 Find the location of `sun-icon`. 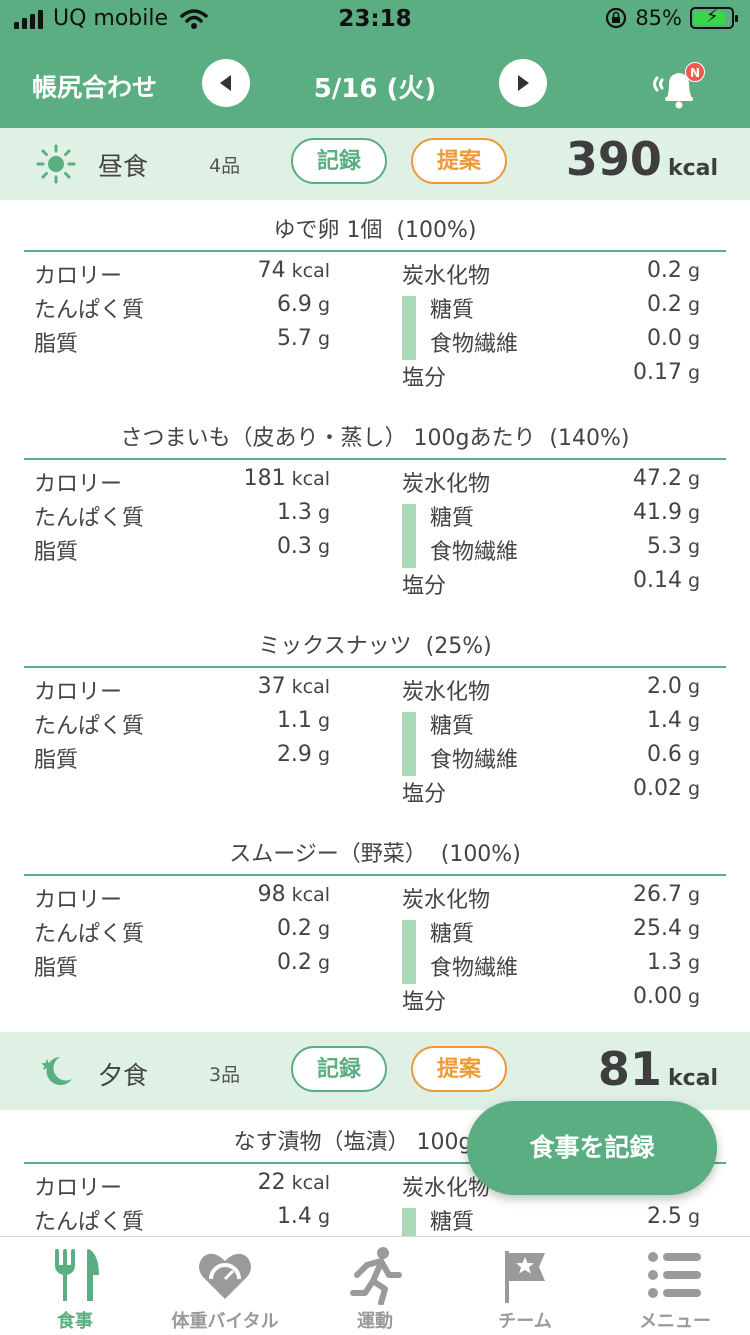

sun-icon is located at coordinates (56, 164).